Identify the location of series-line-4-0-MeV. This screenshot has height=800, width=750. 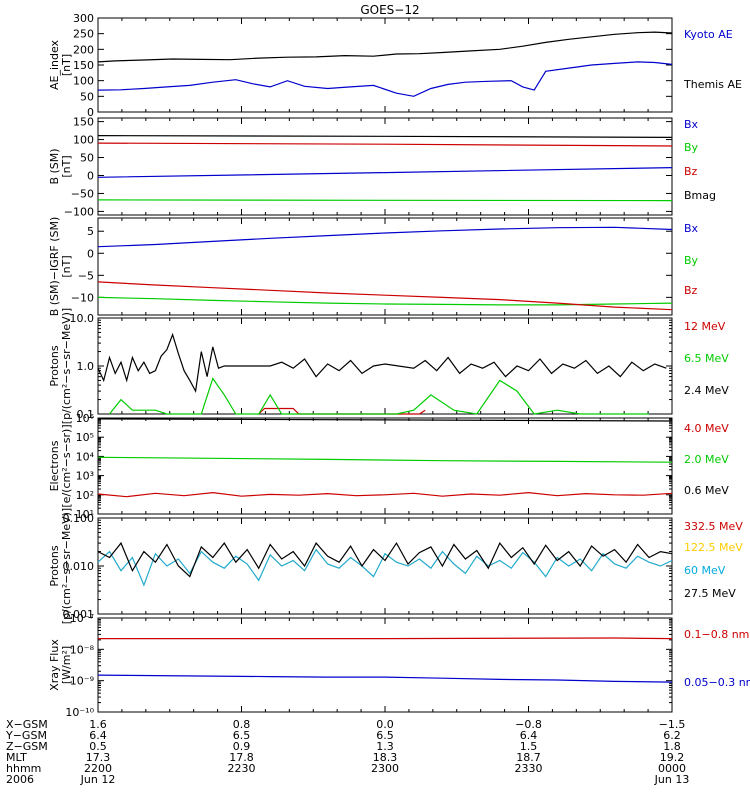
(385, 494).